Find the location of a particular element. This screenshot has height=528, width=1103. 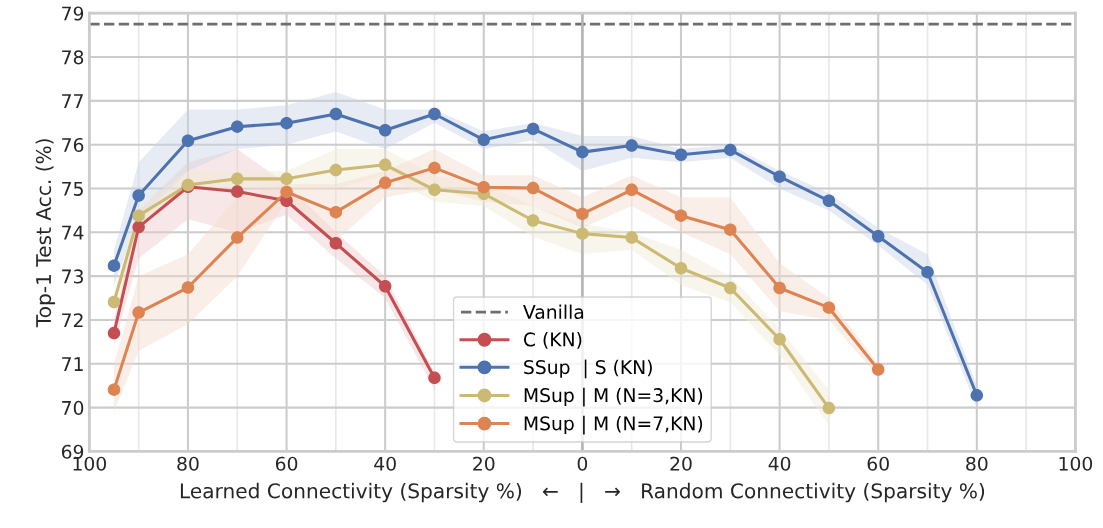

legend-label: MSup | M (N=7,KN) is located at coordinates (613, 425).